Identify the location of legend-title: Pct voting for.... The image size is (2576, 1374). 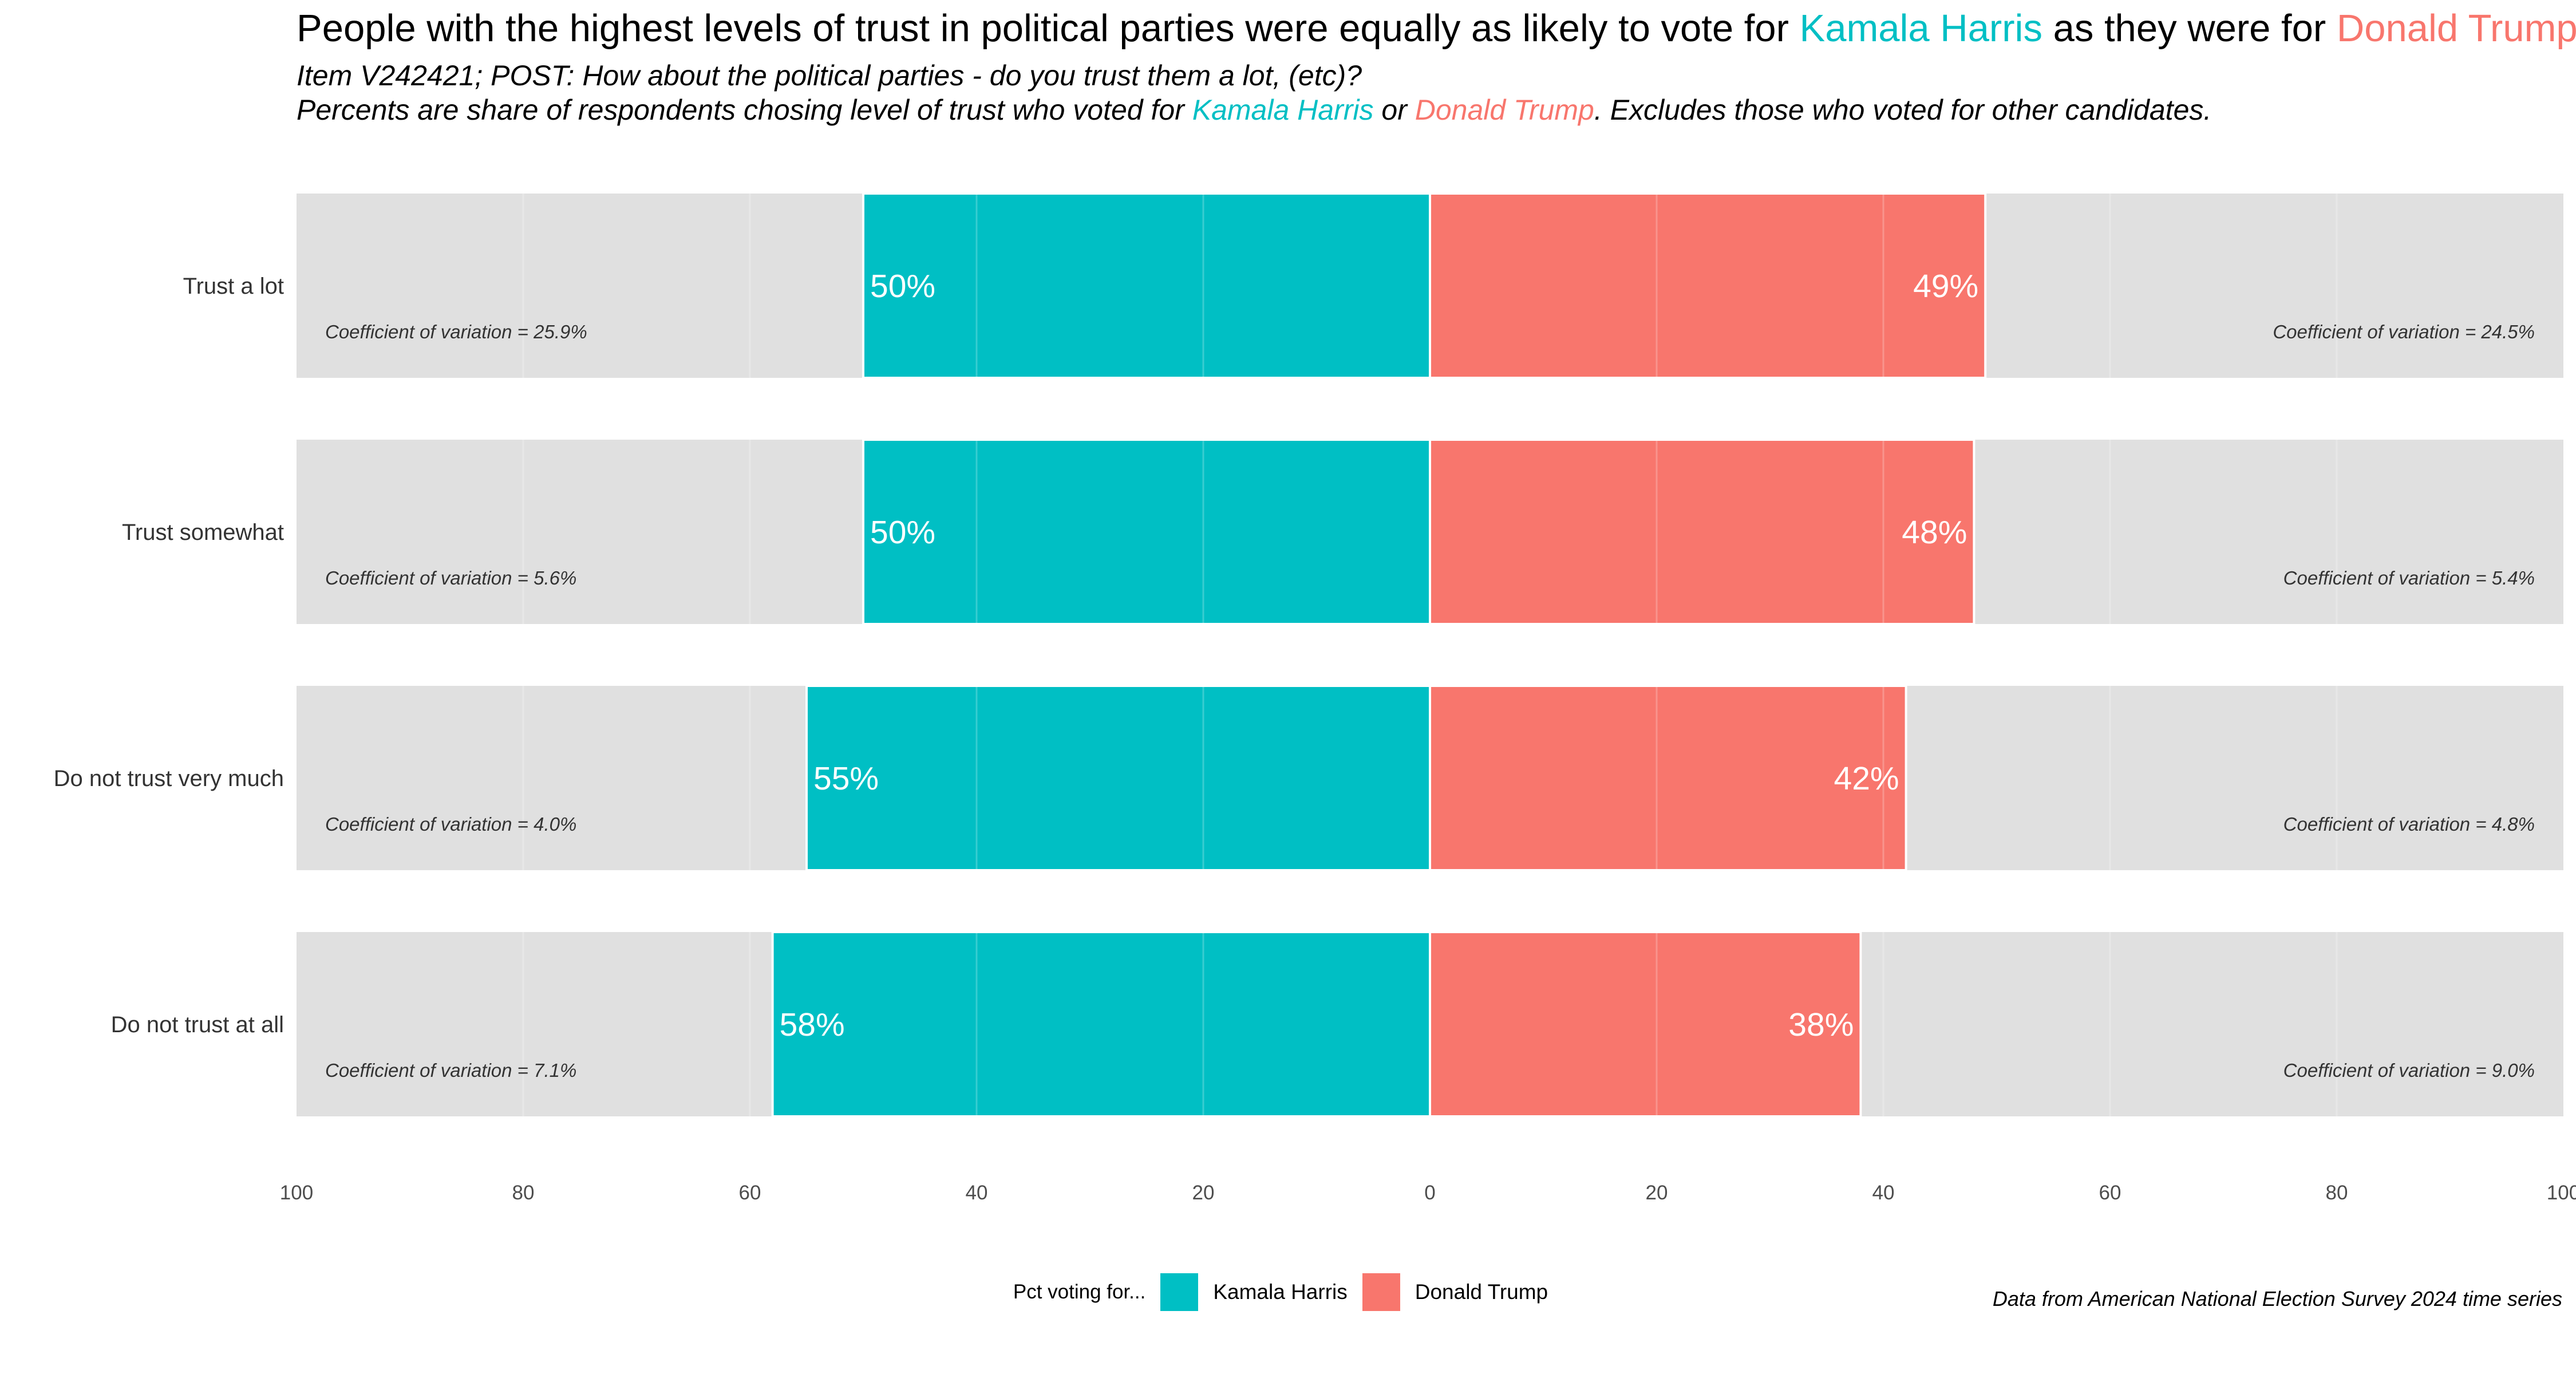
(1079, 1292).